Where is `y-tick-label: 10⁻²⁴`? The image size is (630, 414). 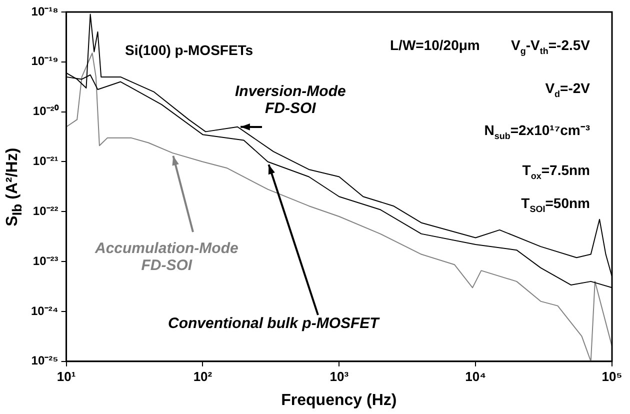
y-tick-label: 10⁻²⁴ is located at coordinates (44, 311).